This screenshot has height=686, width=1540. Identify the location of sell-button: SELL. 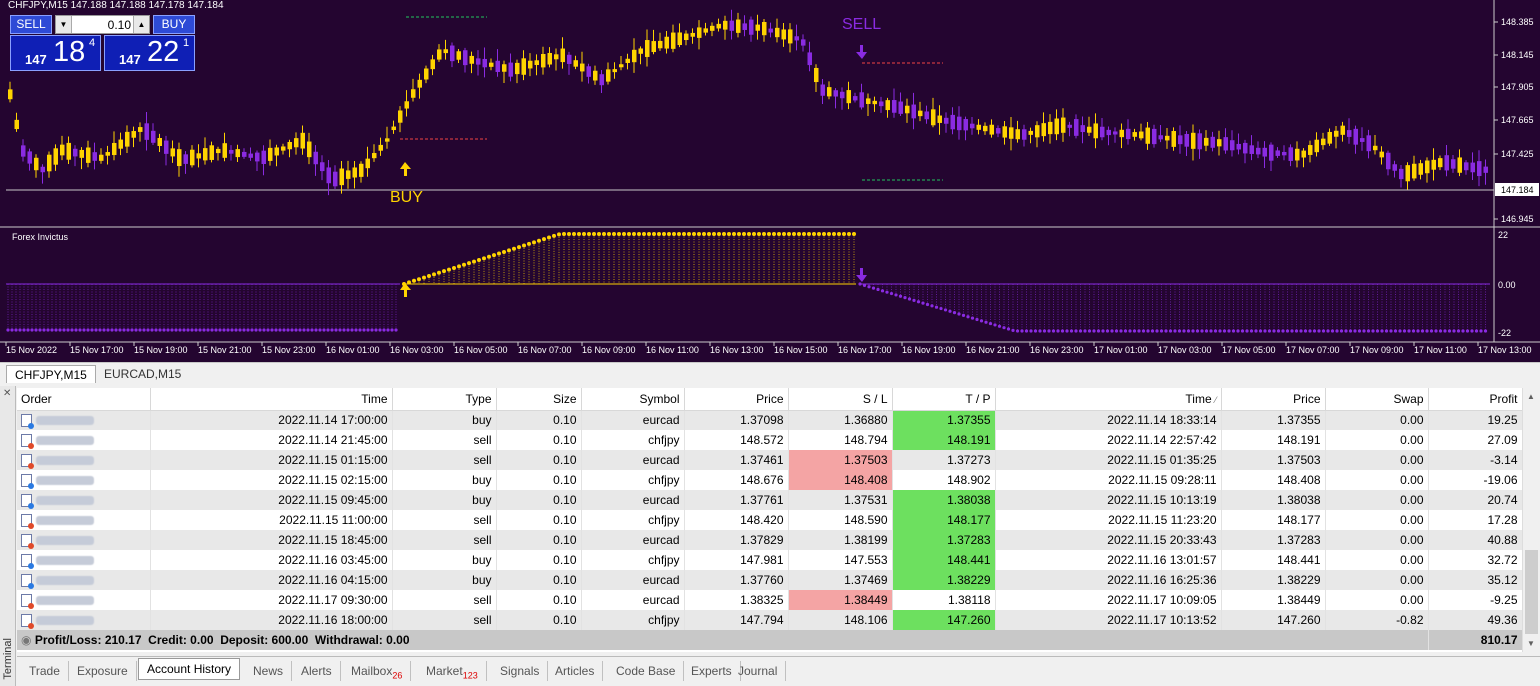
(31, 24).